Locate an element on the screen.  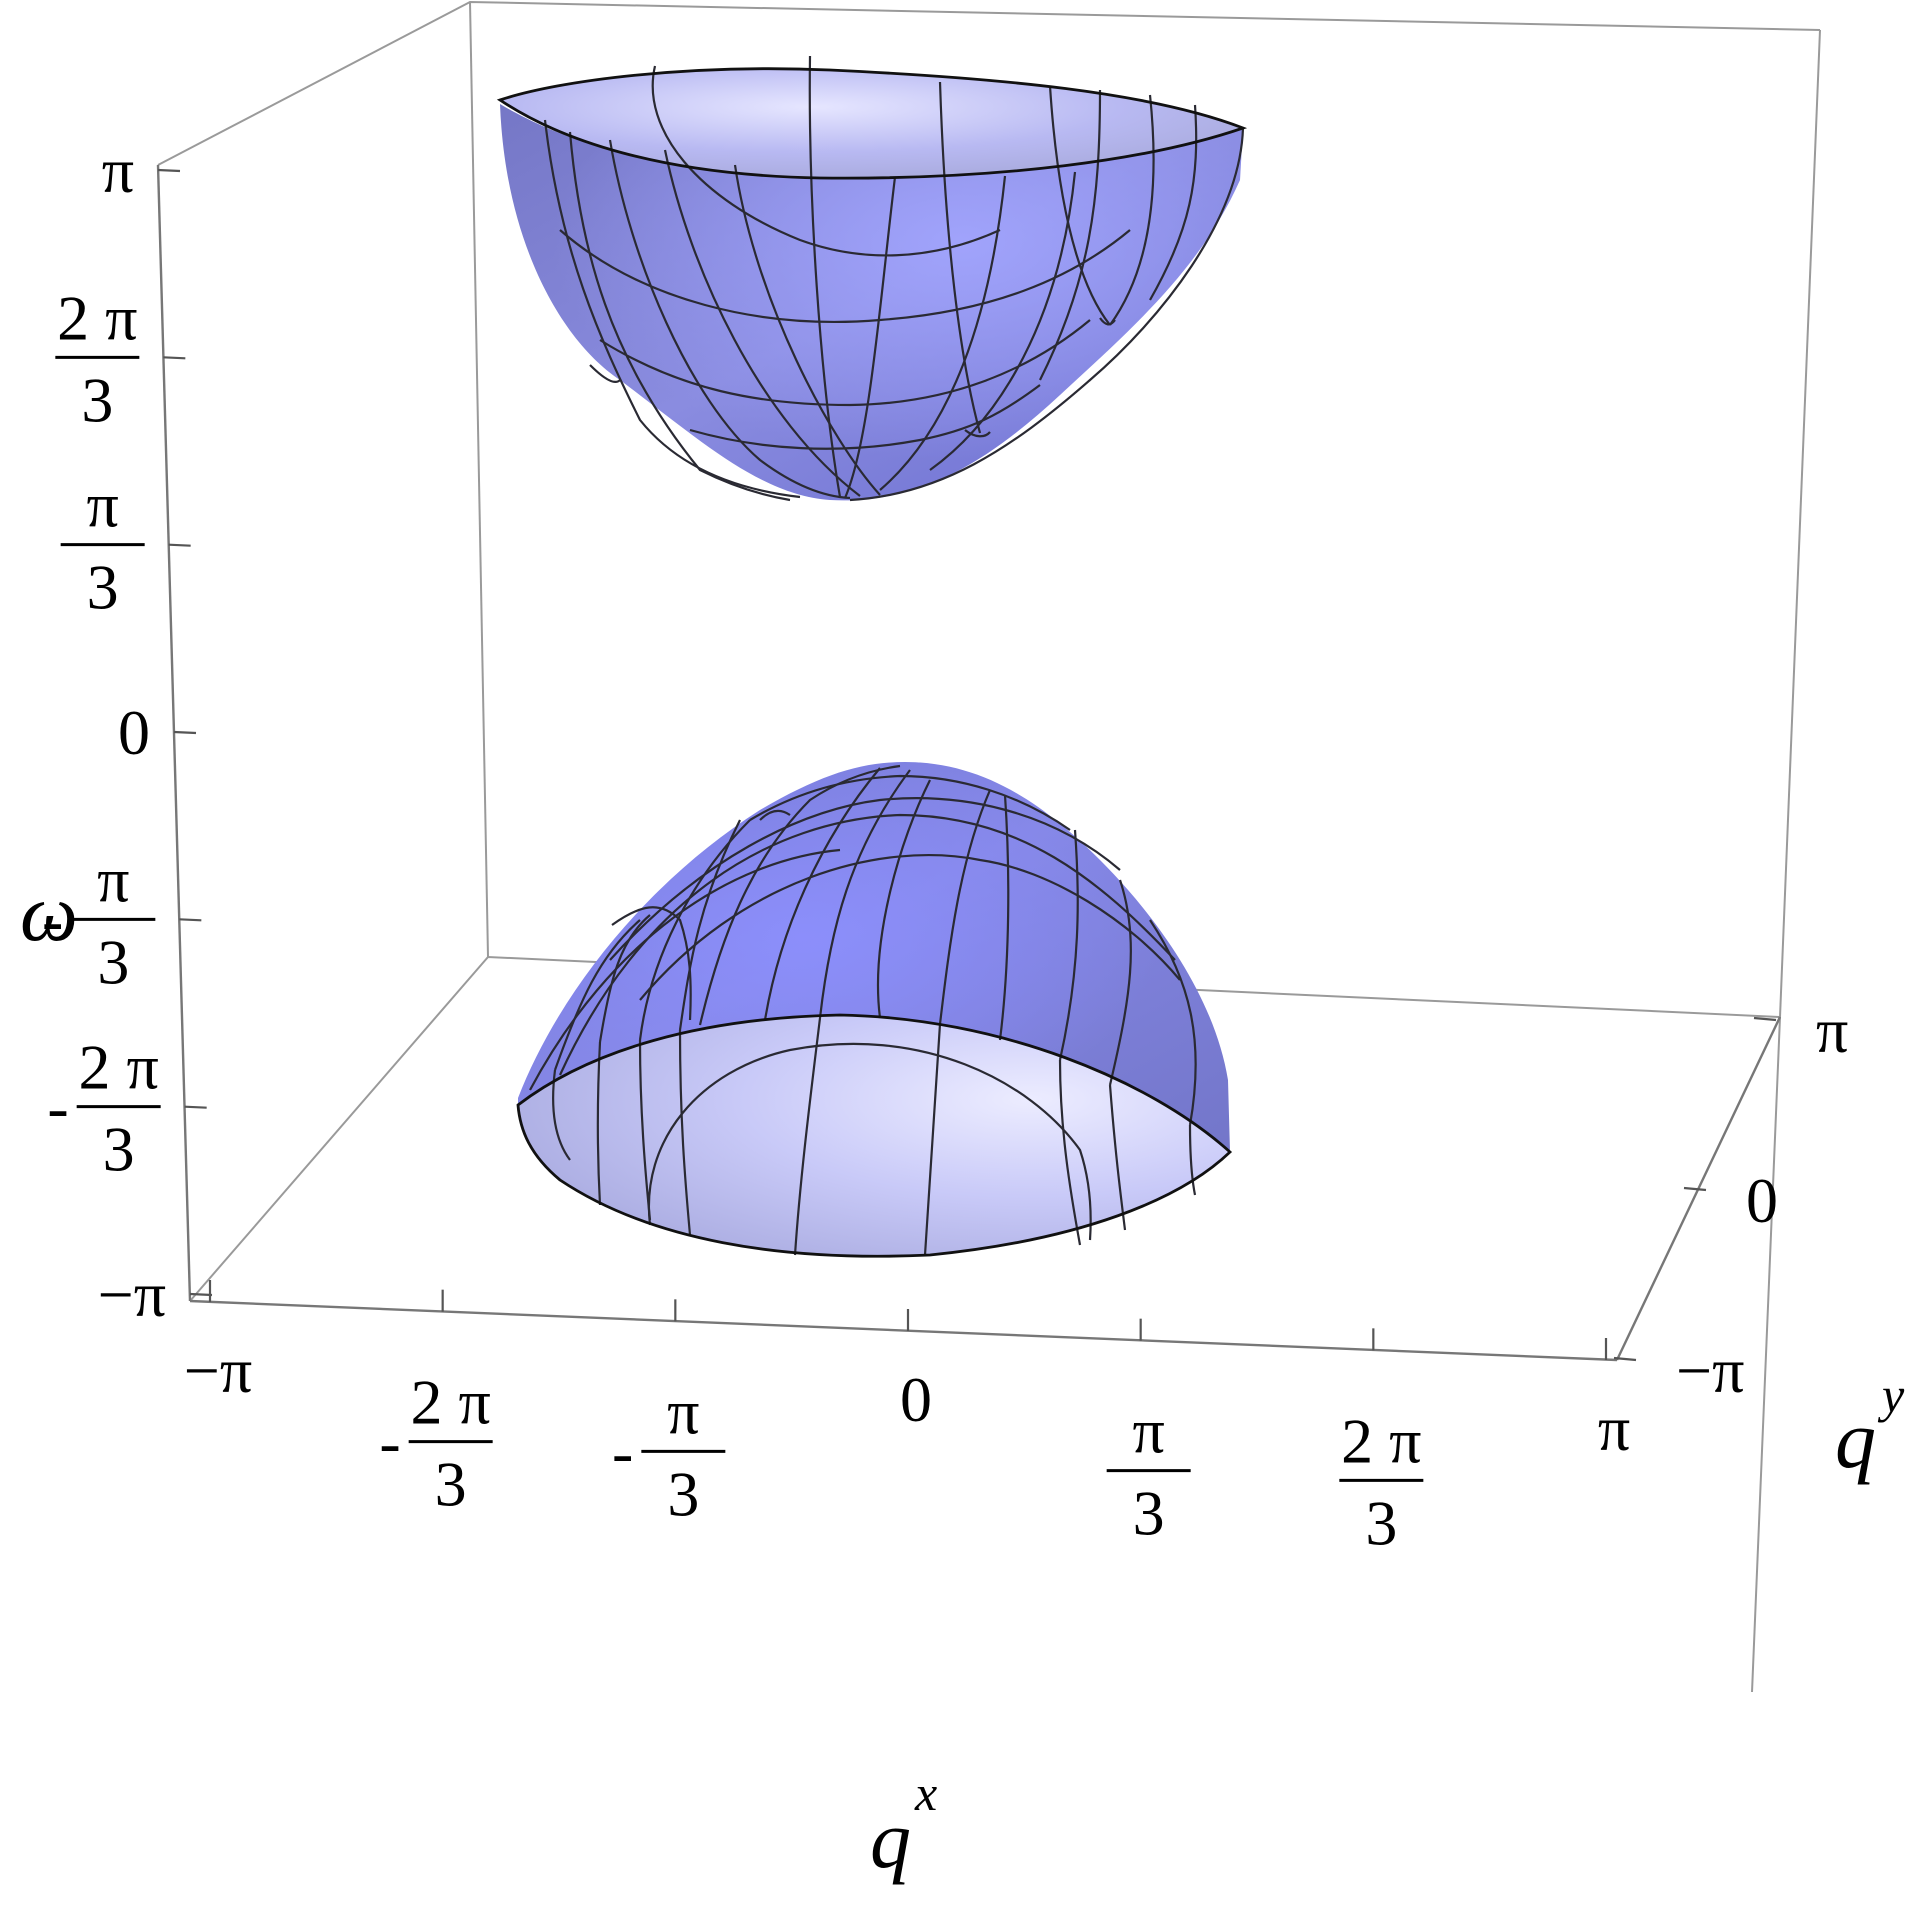
z-tick-denominator-1: 3 is located at coordinates (119, 1149).